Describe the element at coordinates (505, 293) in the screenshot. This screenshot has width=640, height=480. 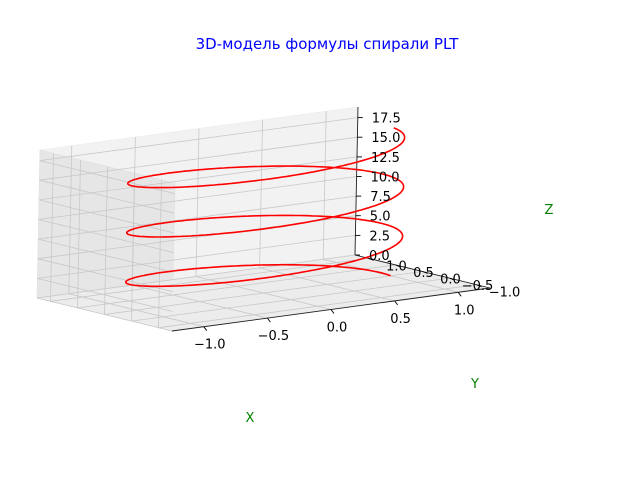
I see `y-tick-label: −1.0` at that location.